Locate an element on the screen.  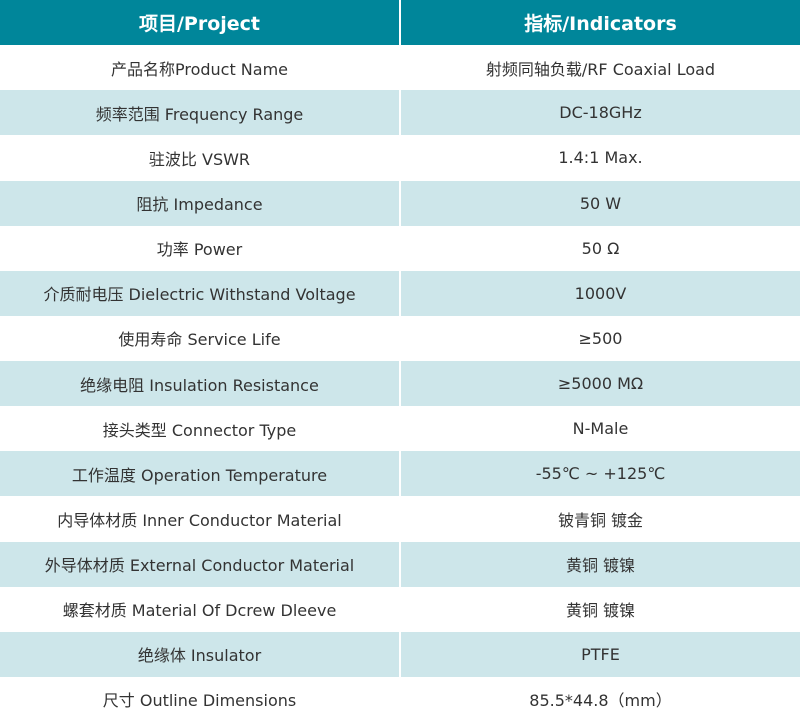
row-label: 阻抗 Impedance is located at coordinates (199, 203).